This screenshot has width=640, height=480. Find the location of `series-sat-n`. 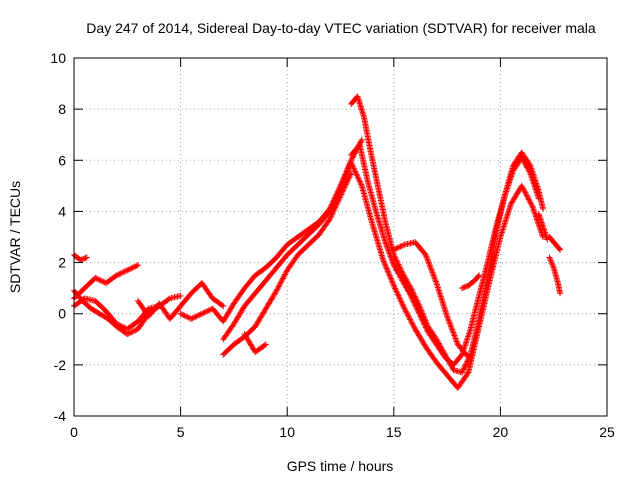

series-sat-n is located at coordinates (543, 226).